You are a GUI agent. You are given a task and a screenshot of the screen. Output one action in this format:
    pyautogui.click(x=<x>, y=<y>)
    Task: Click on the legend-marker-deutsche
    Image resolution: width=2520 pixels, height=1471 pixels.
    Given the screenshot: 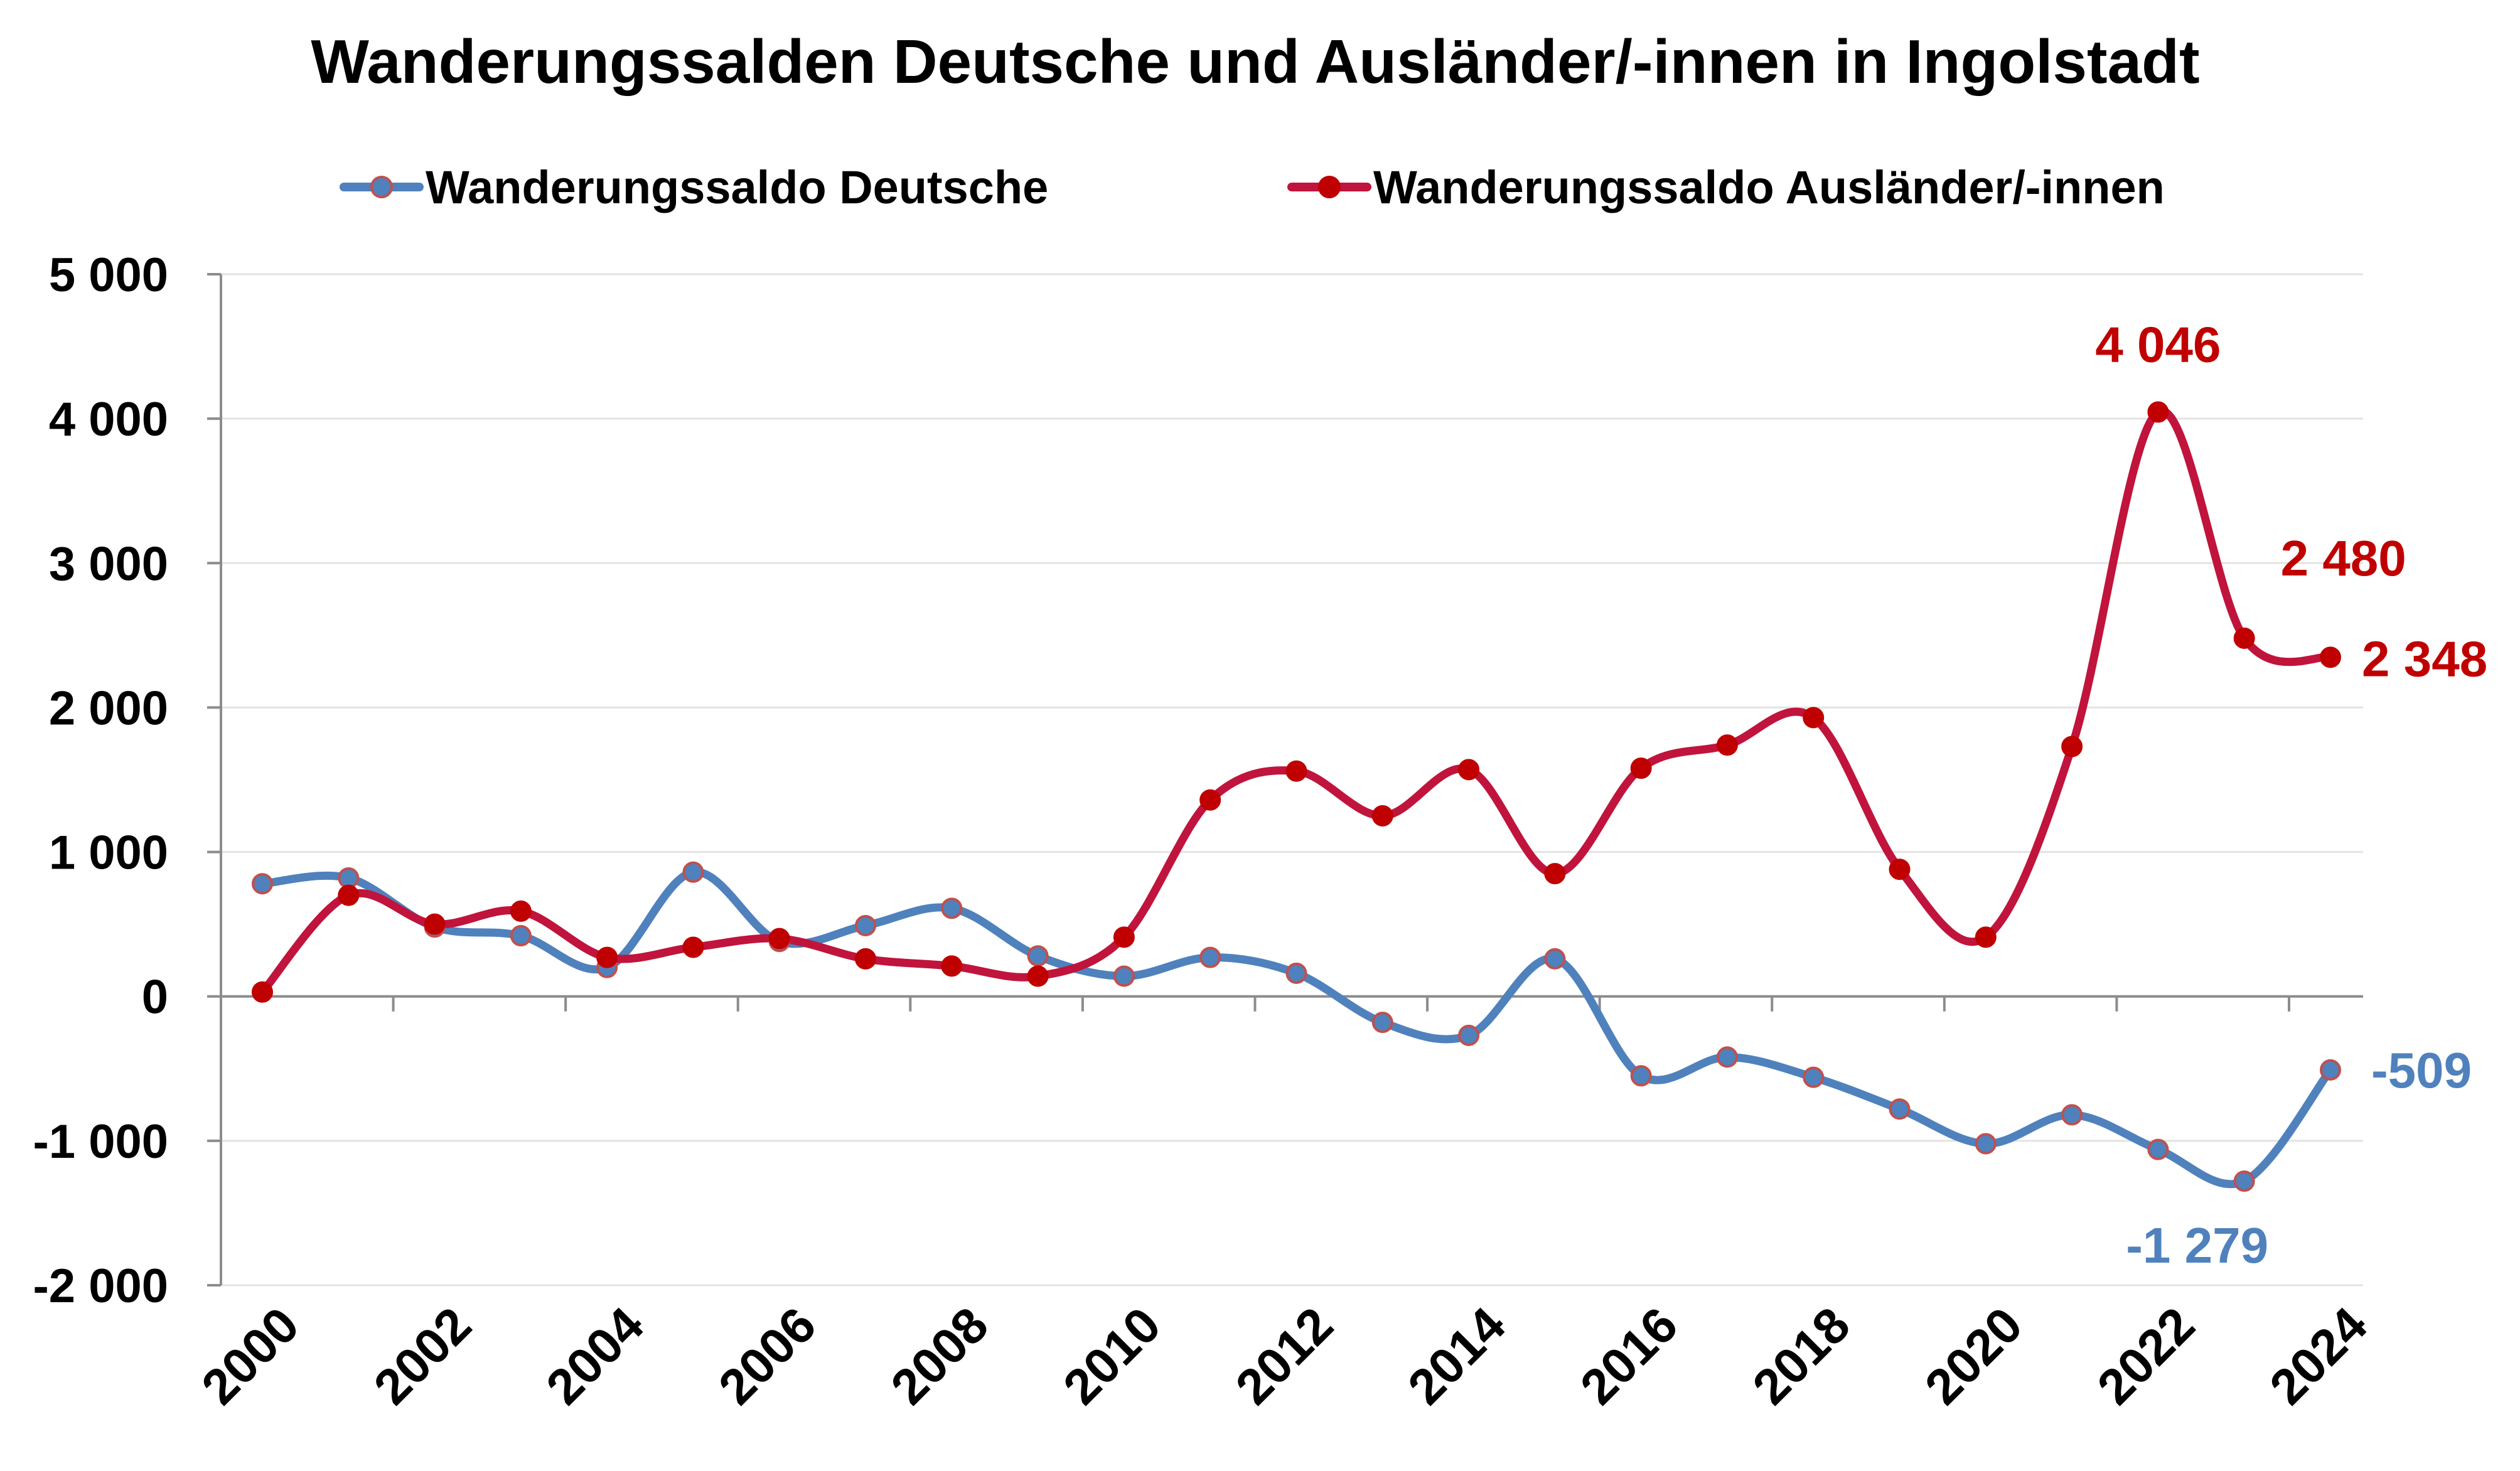 What is the action you would take?
    pyautogui.click(x=381, y=187)
    